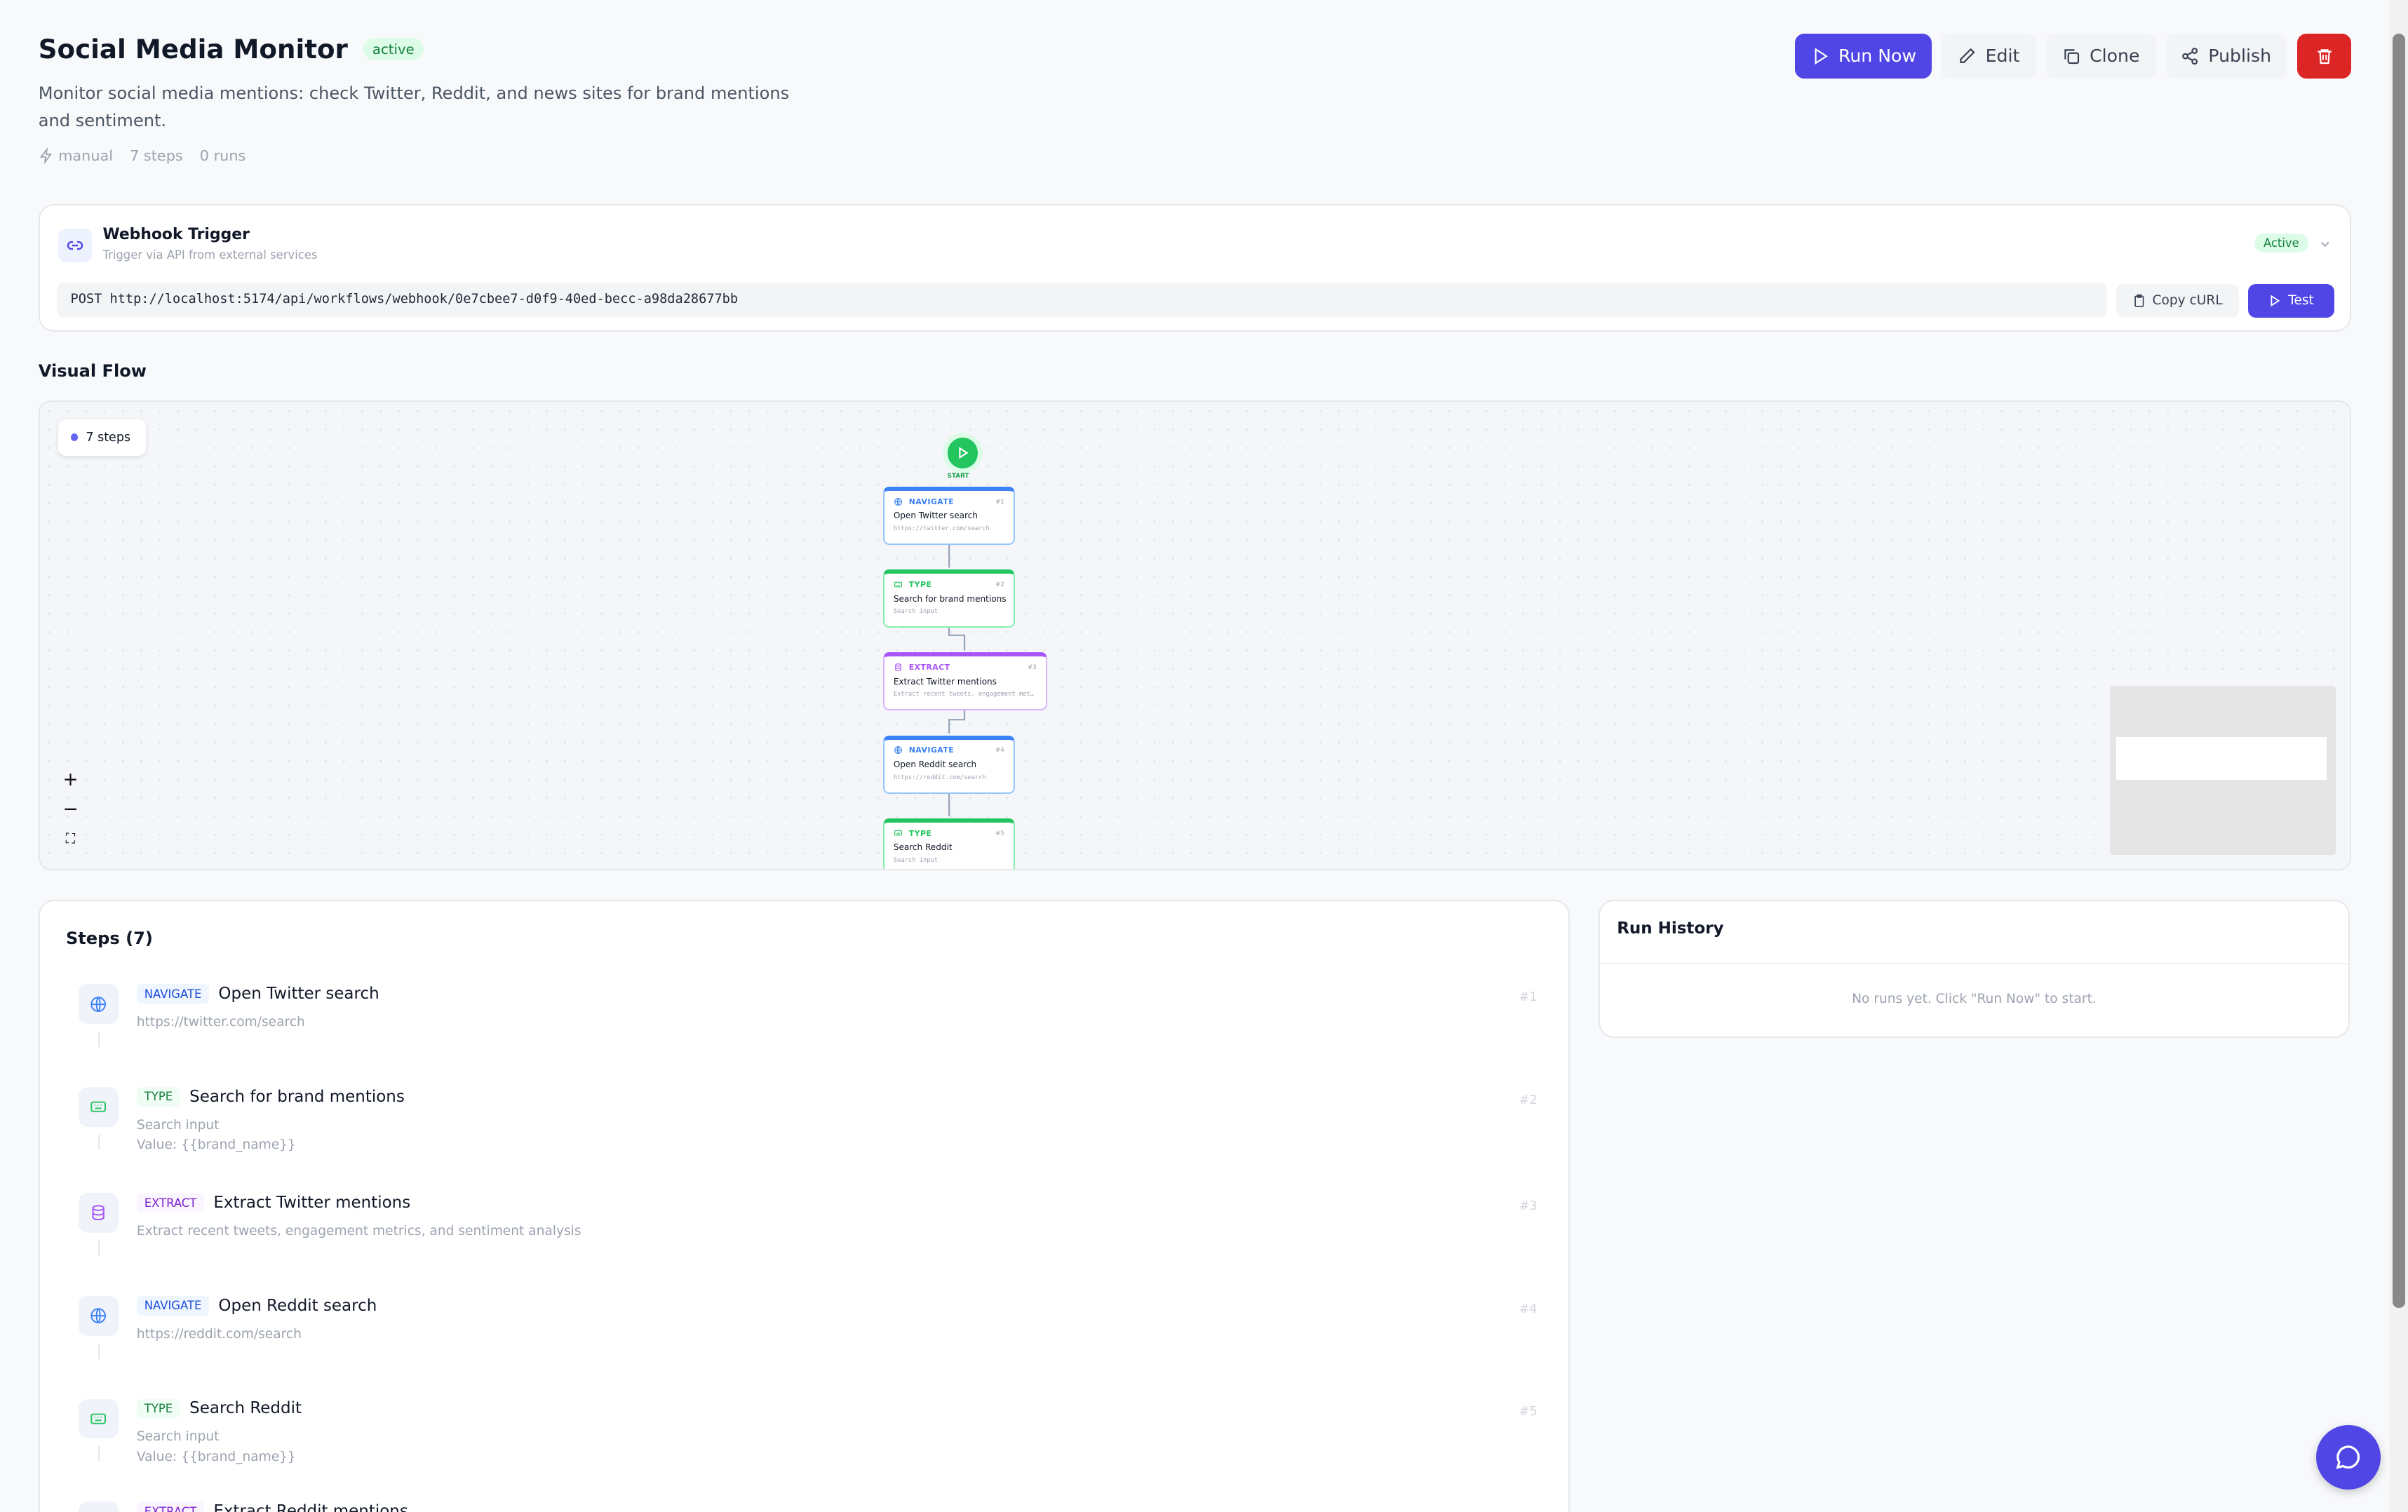 Image resolution: width=2408 pixels, height=1512 pixels. I want to click on node-title: Open Twitter search, so click(935, 516).